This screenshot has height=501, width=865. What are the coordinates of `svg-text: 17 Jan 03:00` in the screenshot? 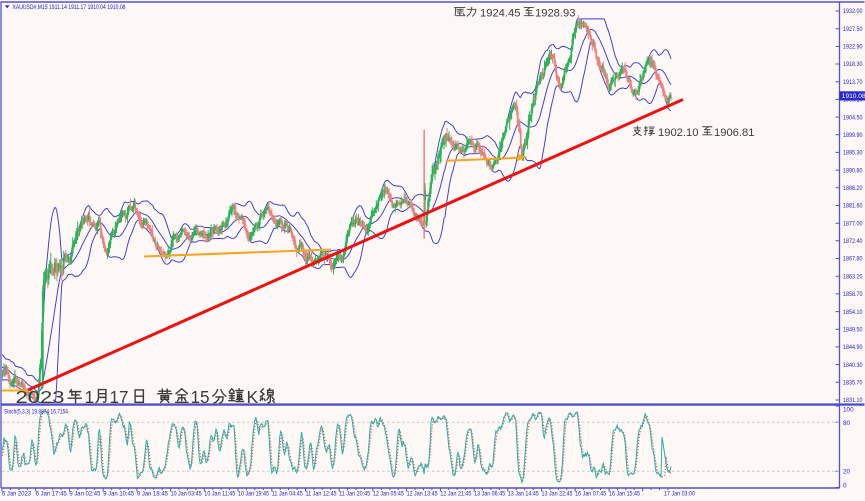 It's located at (679, 494).